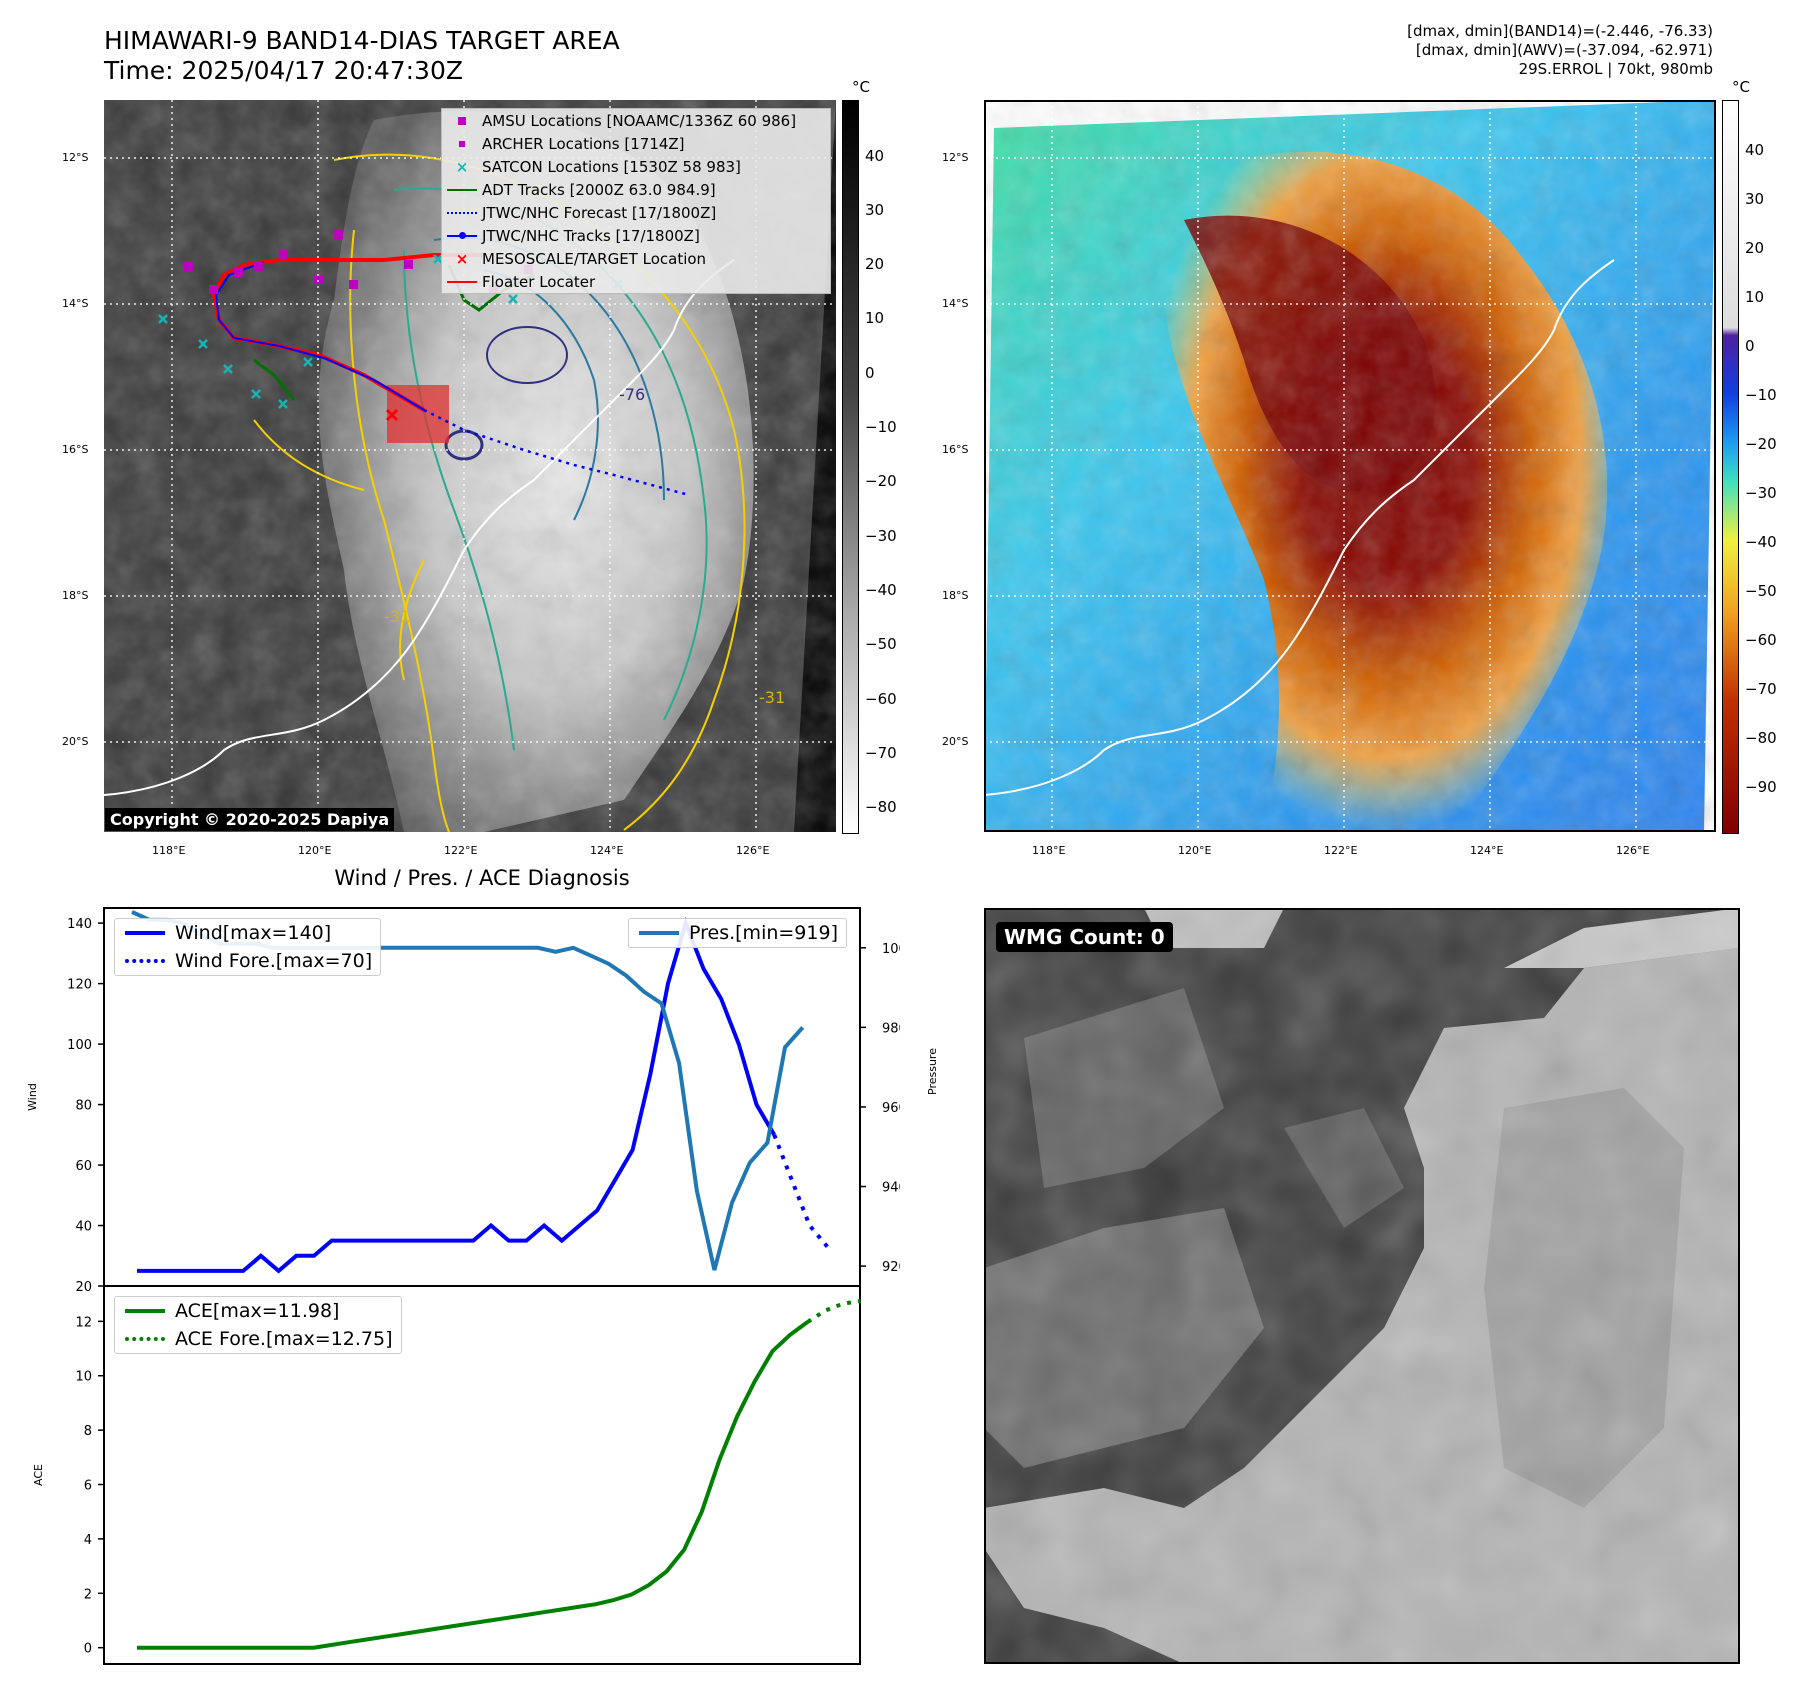 This screenshot has height=1690, width=1797. Describe the element at coordinates (1564, 50) in the screenshot. I see `info-line-2: [dmax, dmin](AWV)=(-37.094, -62.971)` at that location.